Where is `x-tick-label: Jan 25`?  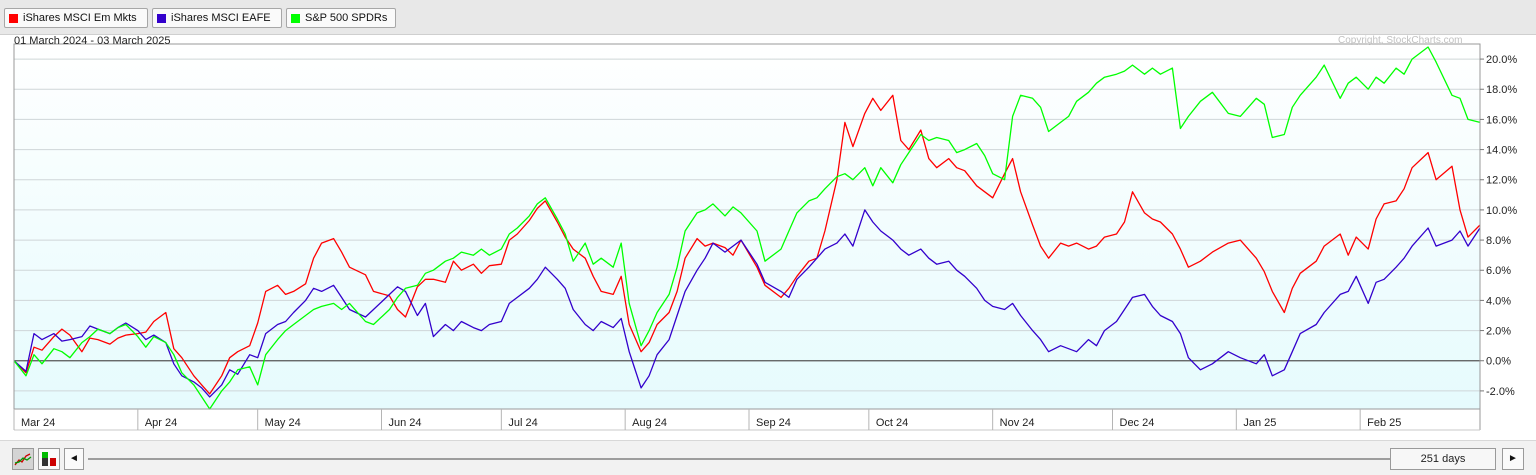
x-tick-label: Jan 25 is located at coordinates (1259, 423).